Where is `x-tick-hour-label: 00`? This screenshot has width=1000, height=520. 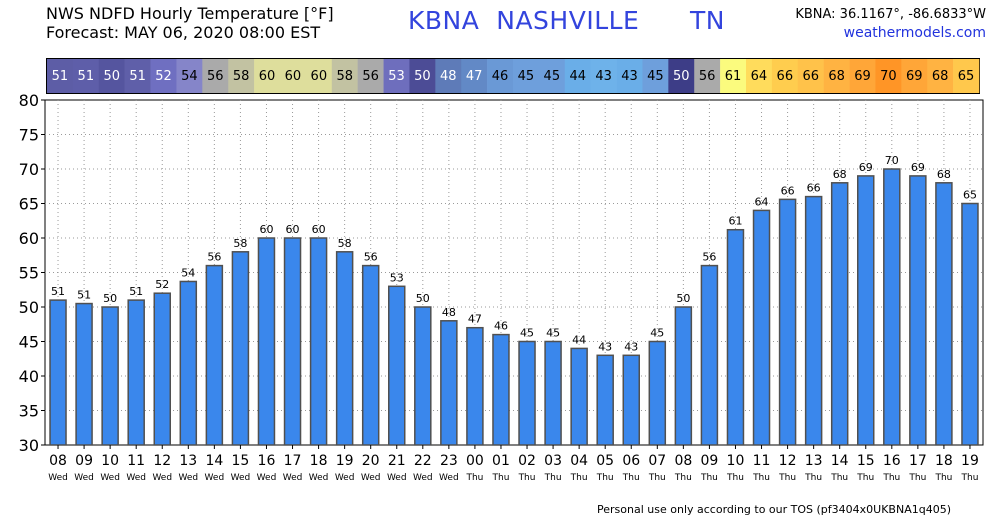
x-tick-hour-label: 00 is located at coordinates (475, 461).